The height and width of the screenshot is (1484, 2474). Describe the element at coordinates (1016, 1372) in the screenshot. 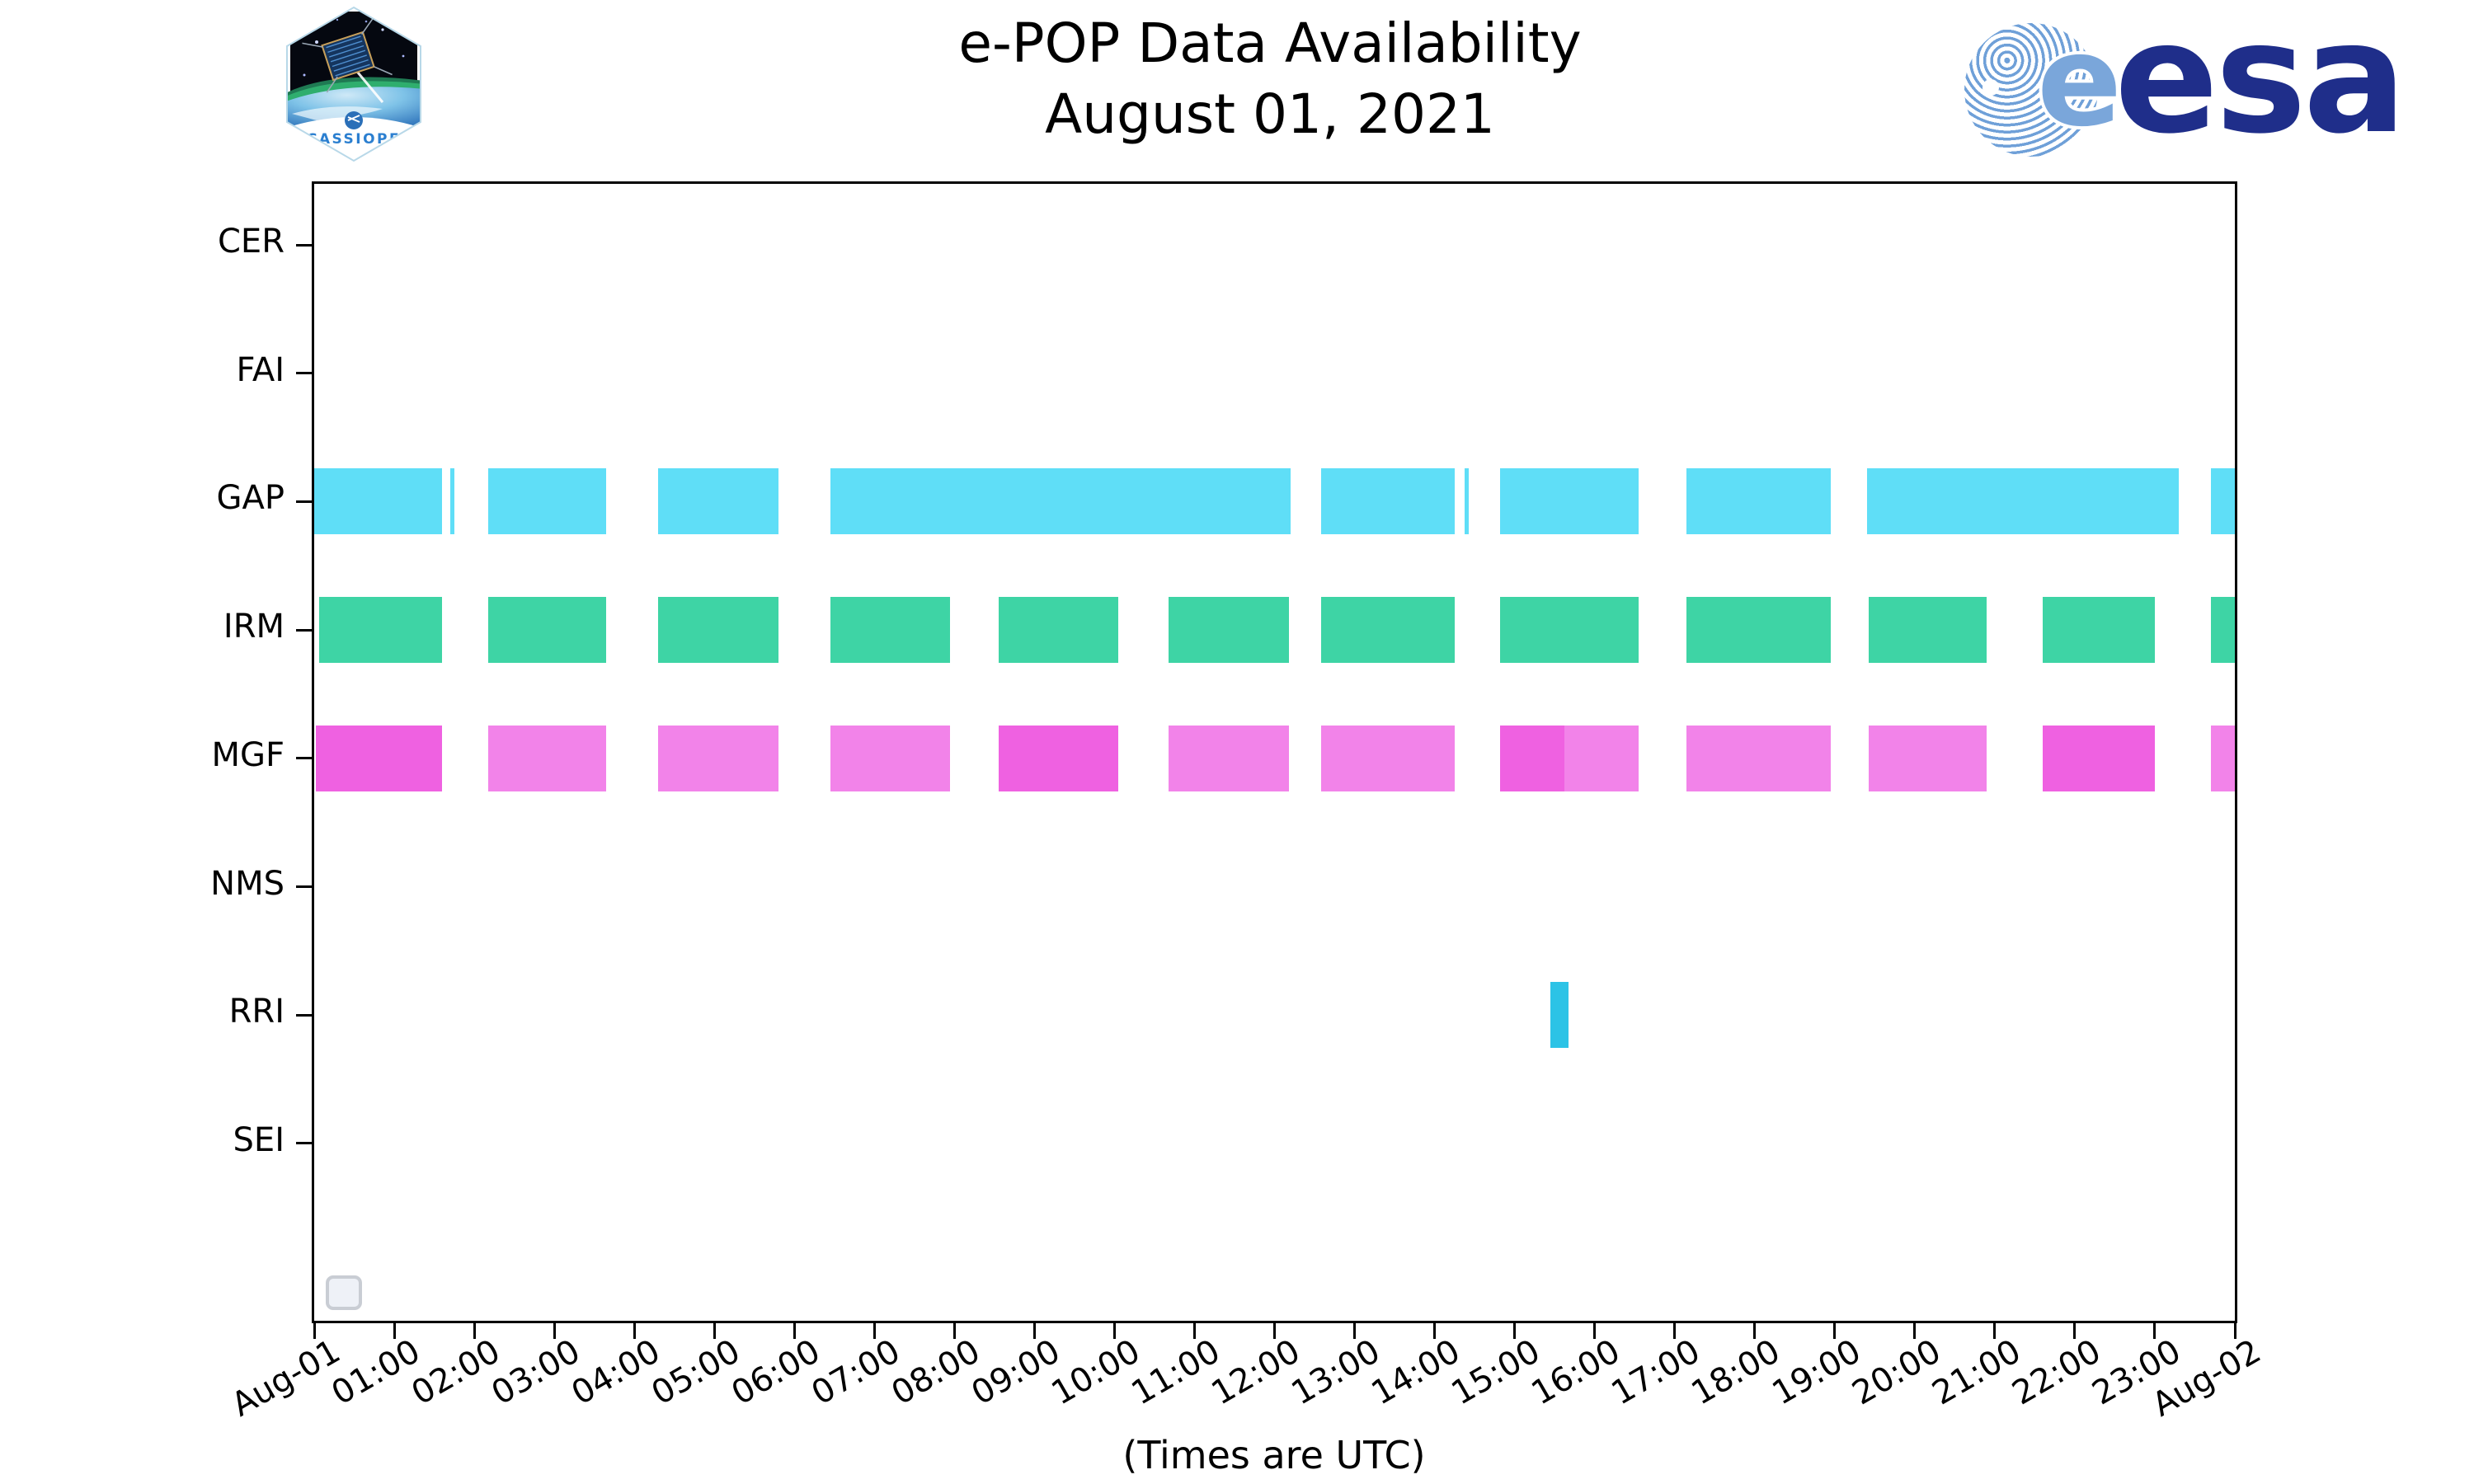

I see `x-axis-label: 09:00` at that location.